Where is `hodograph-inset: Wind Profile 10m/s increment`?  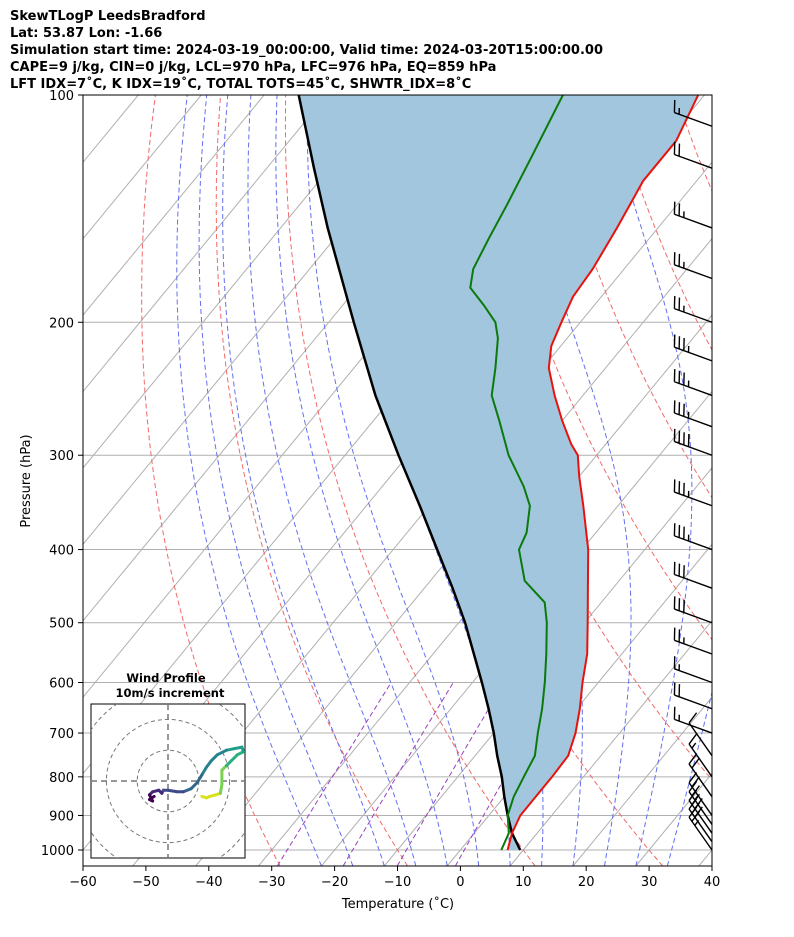
hodograph-inset: Wind Profile 10m/s increment is located at coordinates (168, 765).